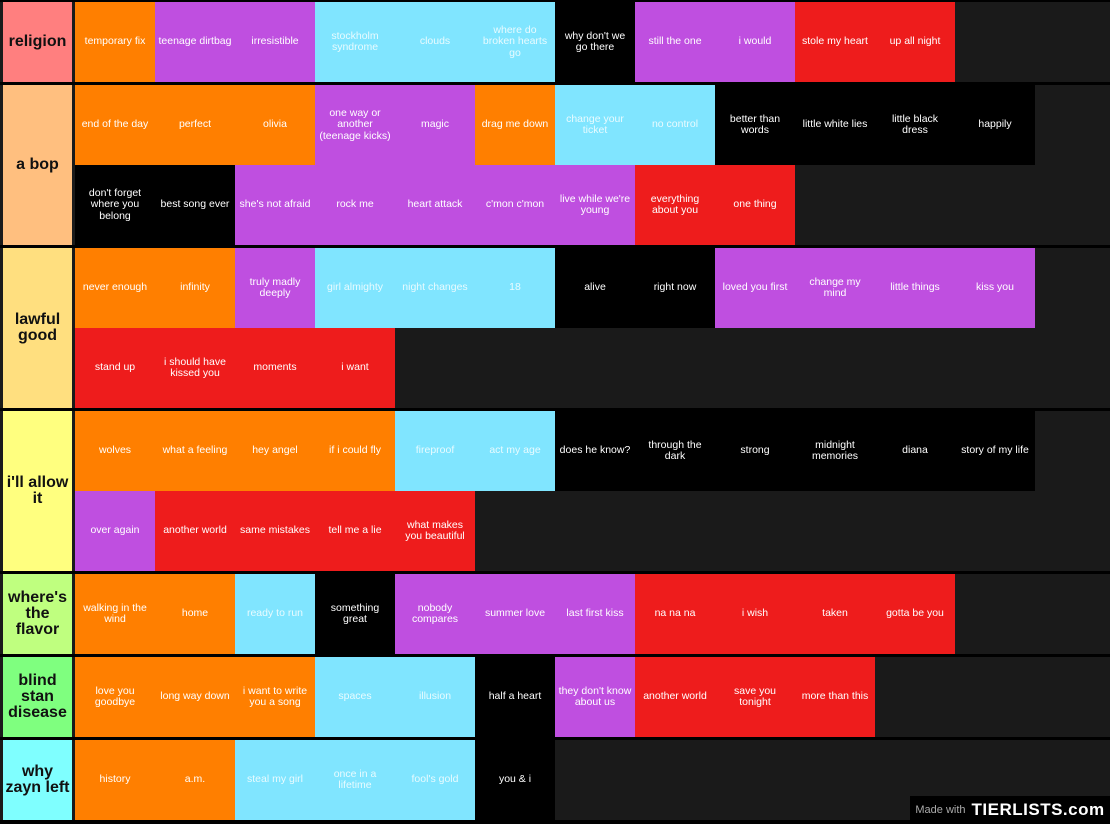 The image size is (1110, 824). Describe the element at coordinates (37, 614) in the screenshot. I see `tier-label: where's the flavor` at that location.